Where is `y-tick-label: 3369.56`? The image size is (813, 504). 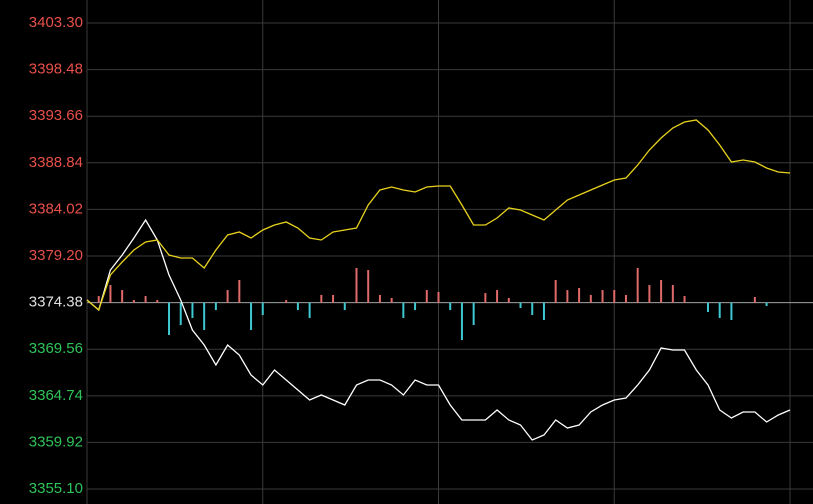
y-tick-label: 3369.56 is located at coordinates (56, 348).